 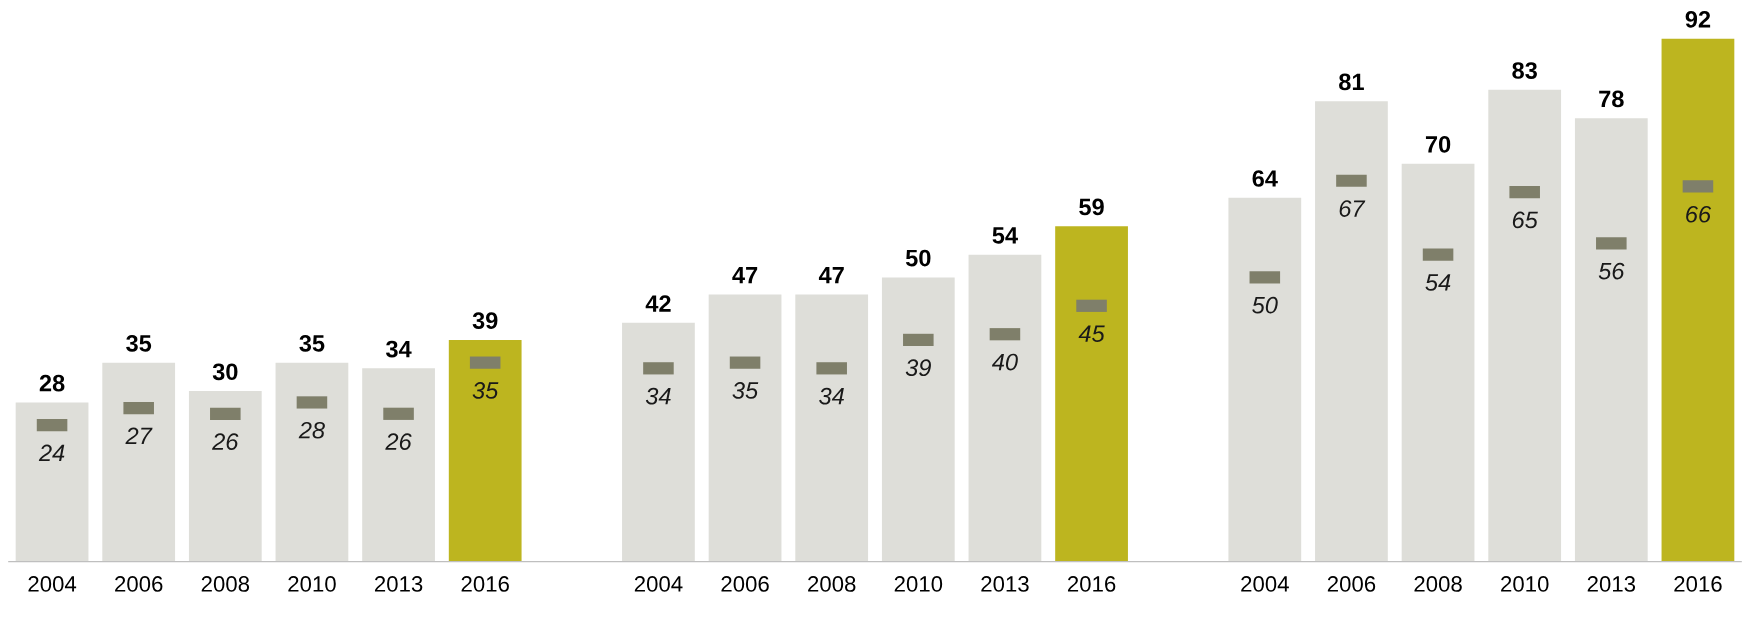 What do you see at coordinates (1699, 214) in the screenshot?
I see `data-label: 66` at bounding box center [1699, 214].